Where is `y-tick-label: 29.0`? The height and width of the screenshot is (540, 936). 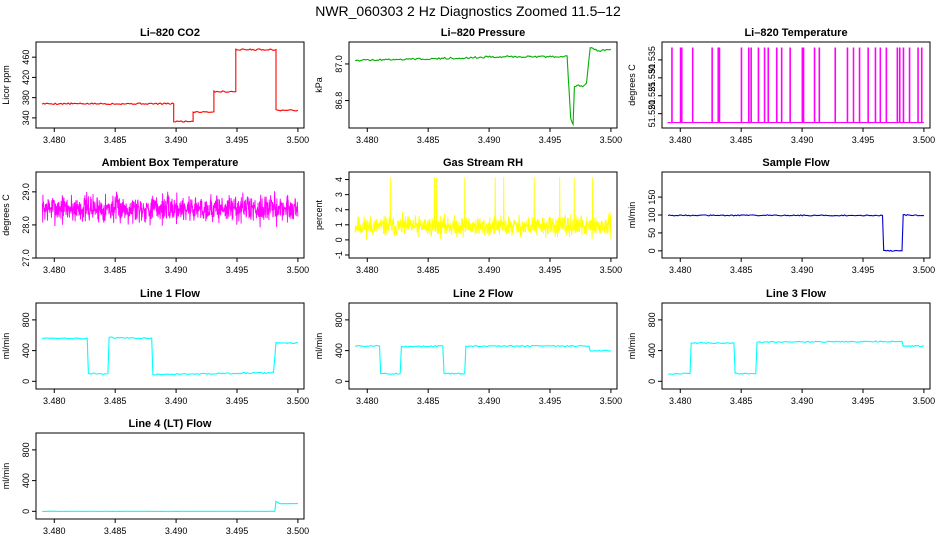 y-tick-label: 29.0 is located at coordinates (26, 192).